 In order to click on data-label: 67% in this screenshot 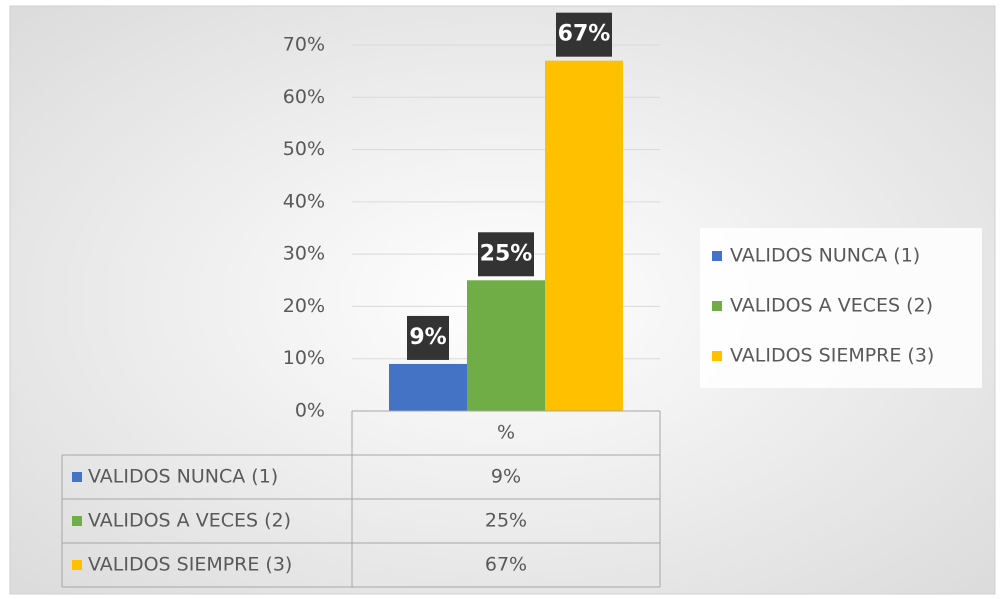, I will do `click(584, 34)`.